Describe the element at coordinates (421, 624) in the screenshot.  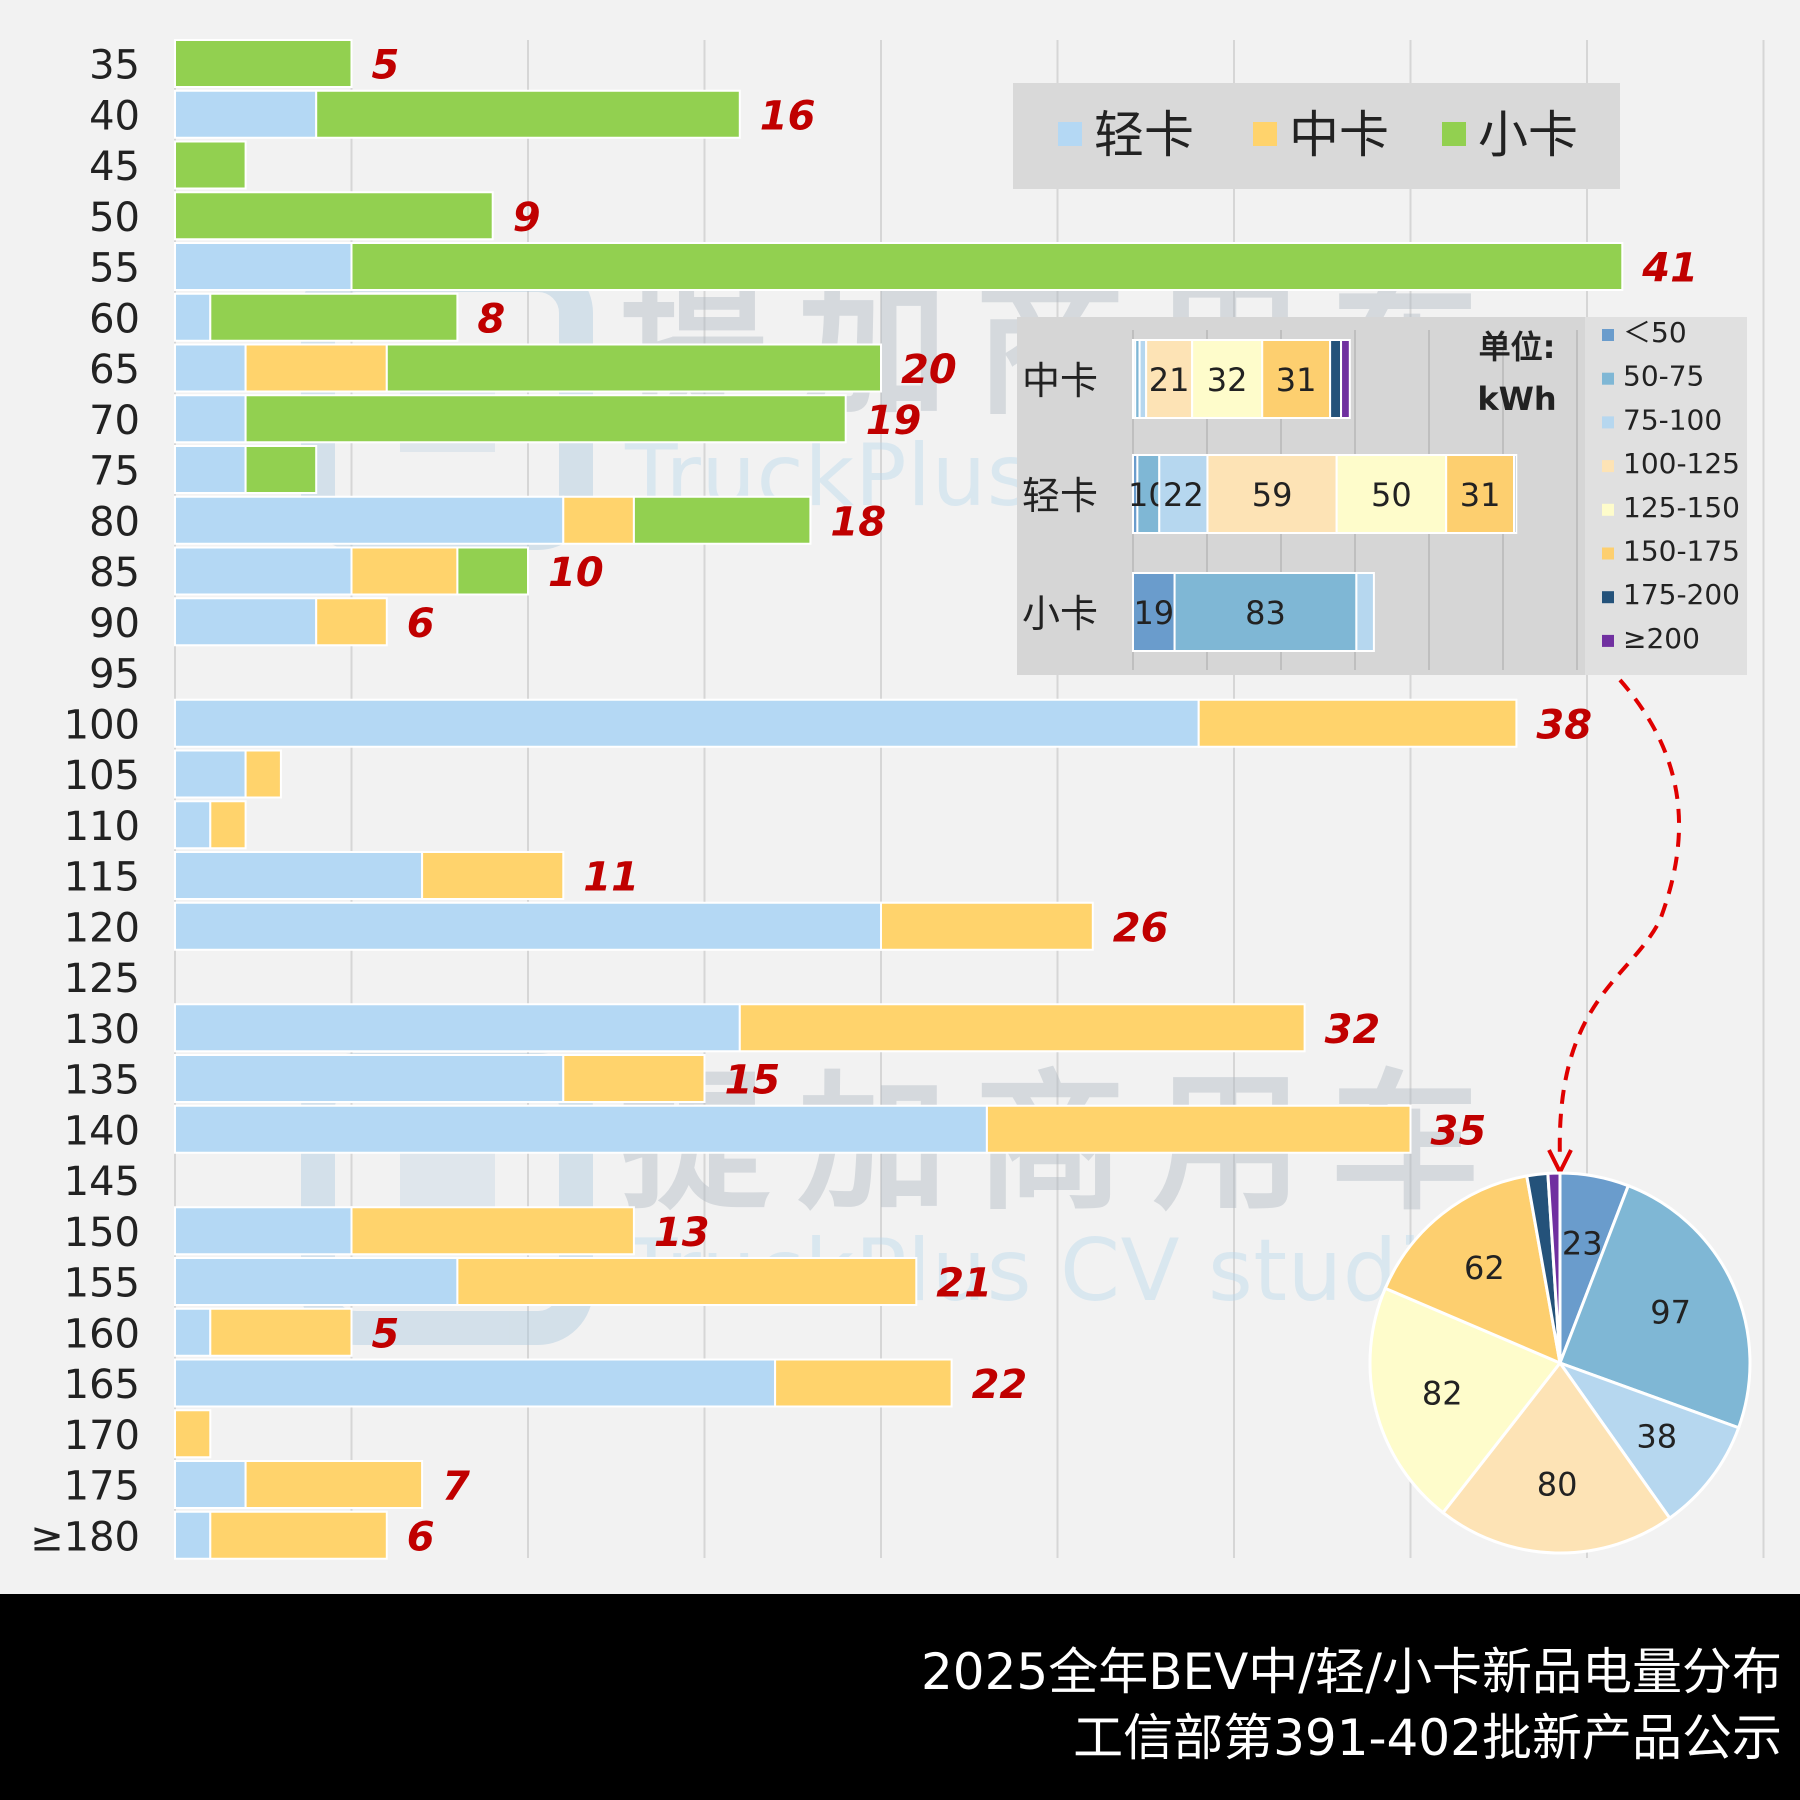
I see `total-label: 6` at that location.